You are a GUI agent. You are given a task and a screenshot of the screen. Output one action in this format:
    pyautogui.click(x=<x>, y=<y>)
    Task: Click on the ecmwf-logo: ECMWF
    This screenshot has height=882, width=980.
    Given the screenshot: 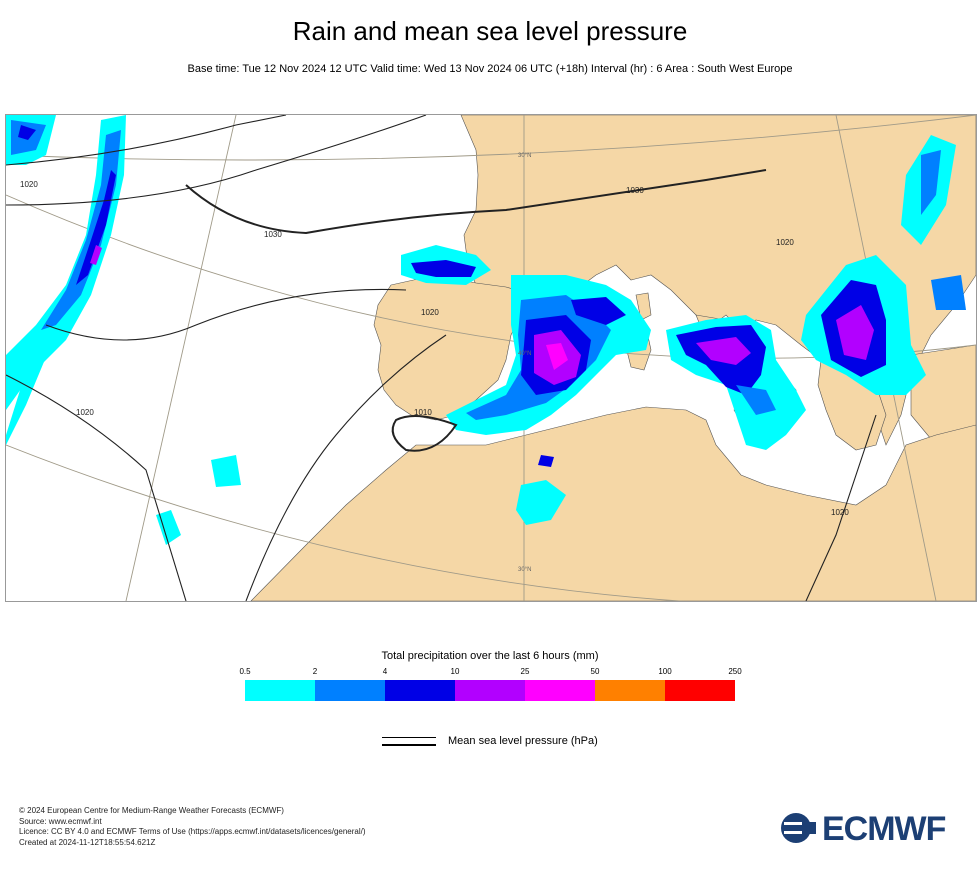 What is the action you would take?
    pyautogui.click(x=872, y=829)
    